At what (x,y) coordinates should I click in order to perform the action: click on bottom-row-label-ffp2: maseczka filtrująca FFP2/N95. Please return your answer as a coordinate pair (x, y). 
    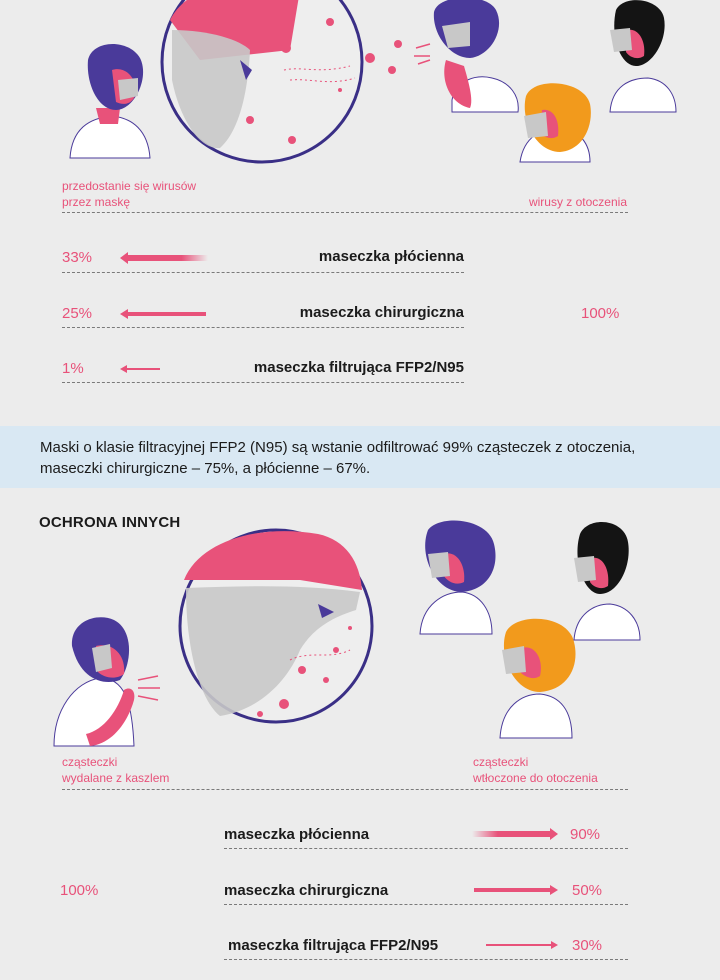
    Looking at the image, I should click on (333, 945).